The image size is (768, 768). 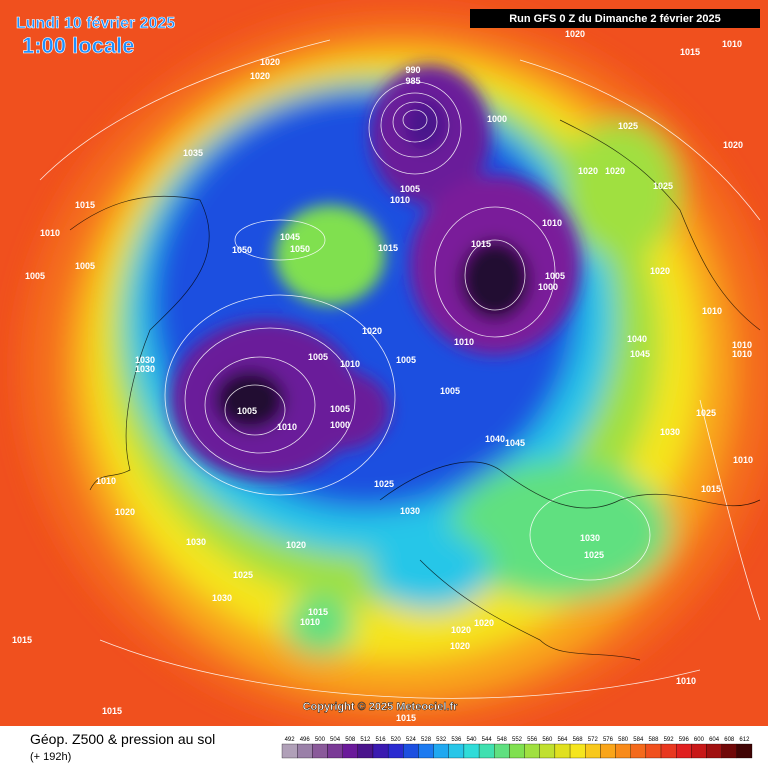 I want to click on colorbar-label: 612, so click(x=744, y=740).